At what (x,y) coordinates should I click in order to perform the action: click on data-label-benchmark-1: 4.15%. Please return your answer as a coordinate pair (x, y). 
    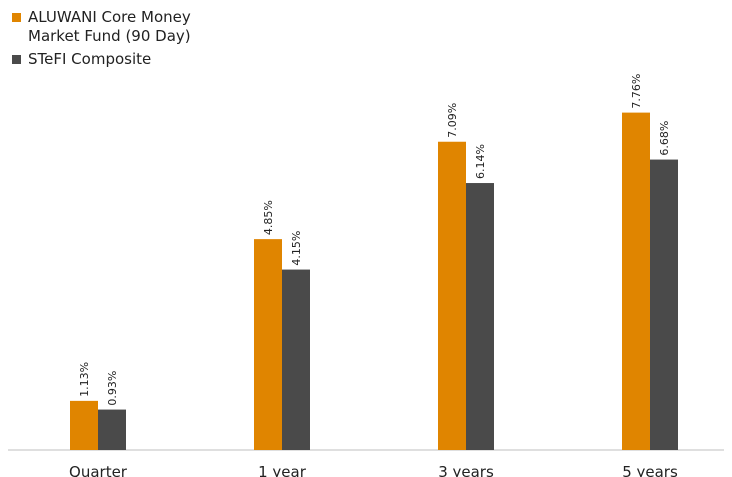
    Looking at the image, I should click on (296, 248).